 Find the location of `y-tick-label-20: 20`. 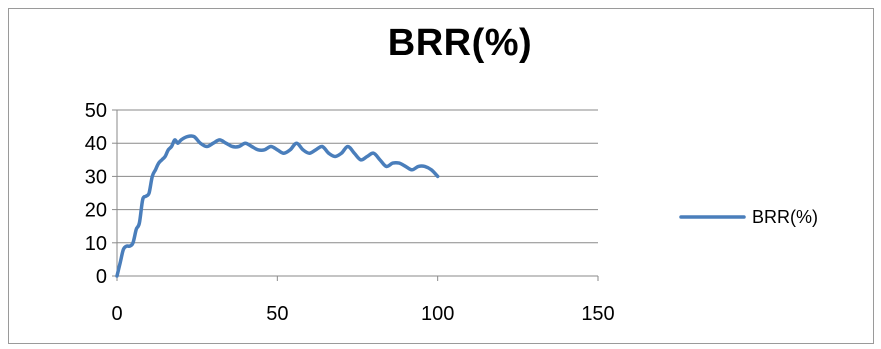

y-tick-label-20: 20 is located at coordinates (96, 211).